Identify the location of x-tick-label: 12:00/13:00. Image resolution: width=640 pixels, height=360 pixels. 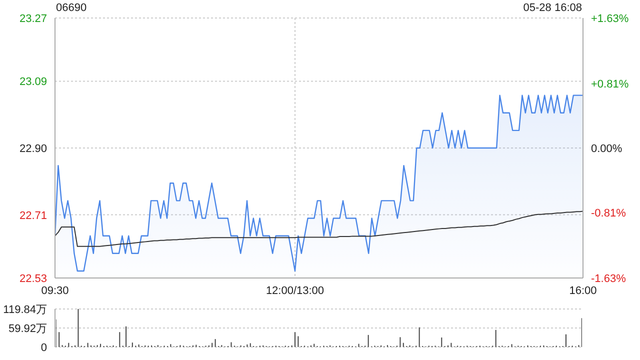
(295, 290).